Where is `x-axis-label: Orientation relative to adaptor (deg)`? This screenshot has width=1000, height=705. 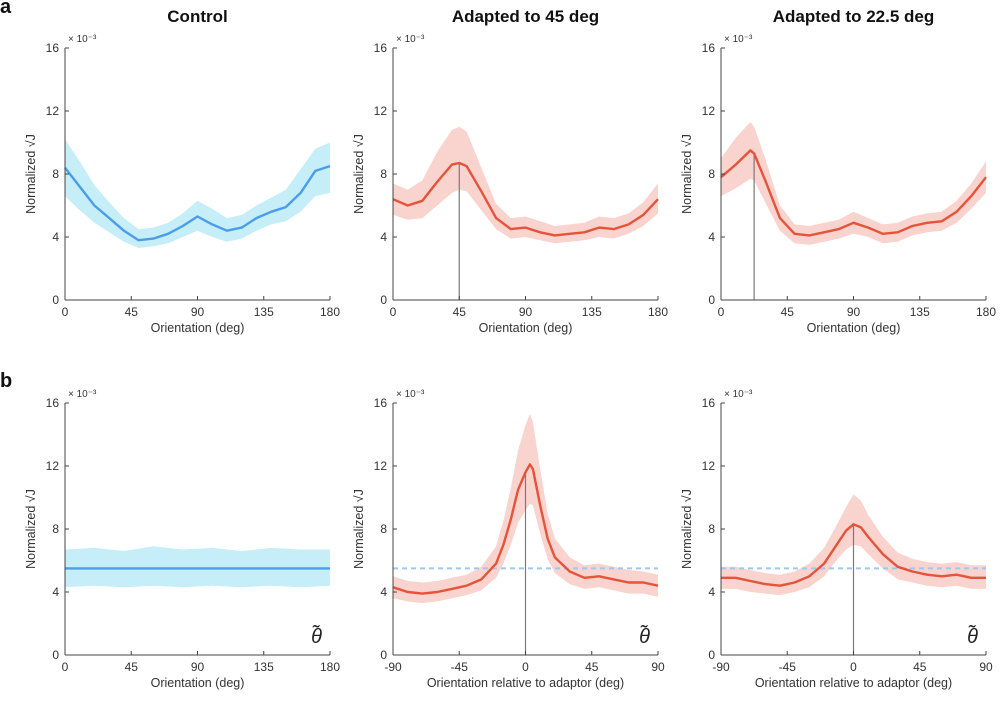
x-axis-label: Orientation relative to adaptor (deg) is located at coordinates (525, 683).